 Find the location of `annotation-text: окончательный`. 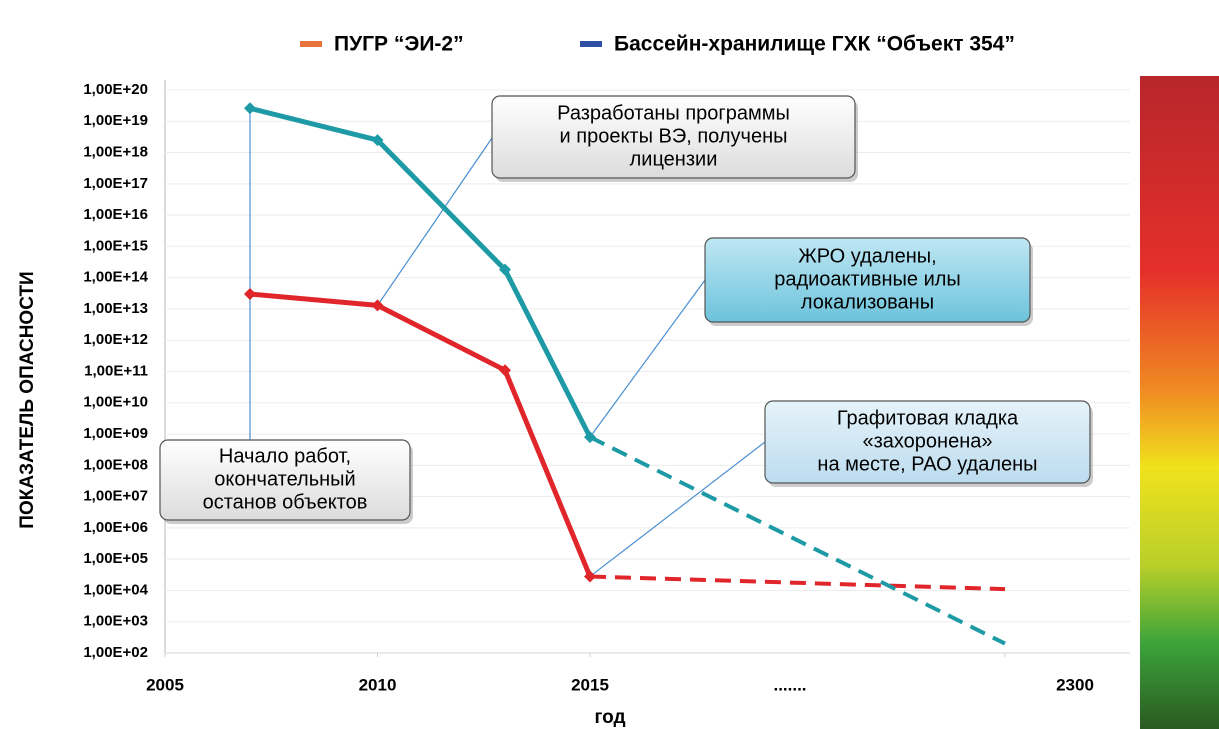

annotation-text: окончательный is located at coordinates (284, 479).